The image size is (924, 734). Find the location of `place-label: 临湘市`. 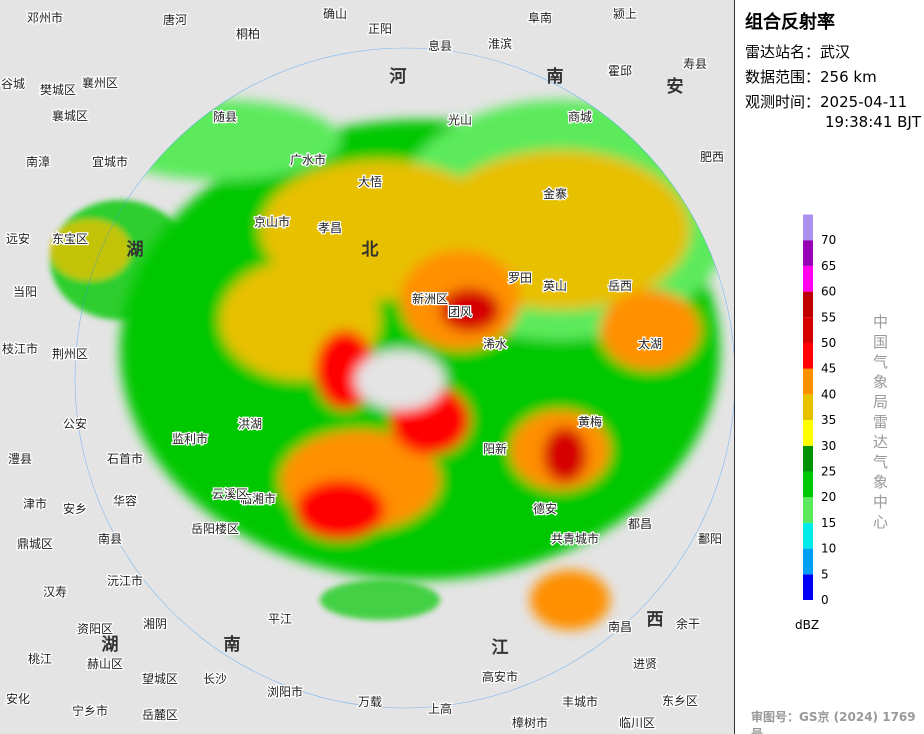

place-label: 临湘市 is located at coordinates (258, 498).